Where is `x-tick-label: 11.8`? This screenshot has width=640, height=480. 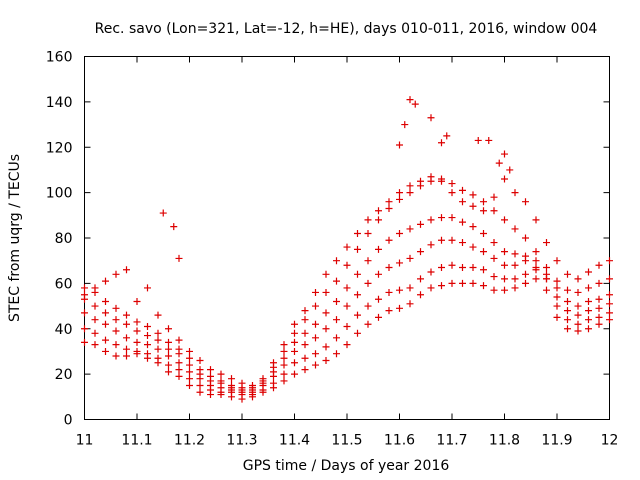
x-tick-label: 11.8 is located at coordinates (504, 441).